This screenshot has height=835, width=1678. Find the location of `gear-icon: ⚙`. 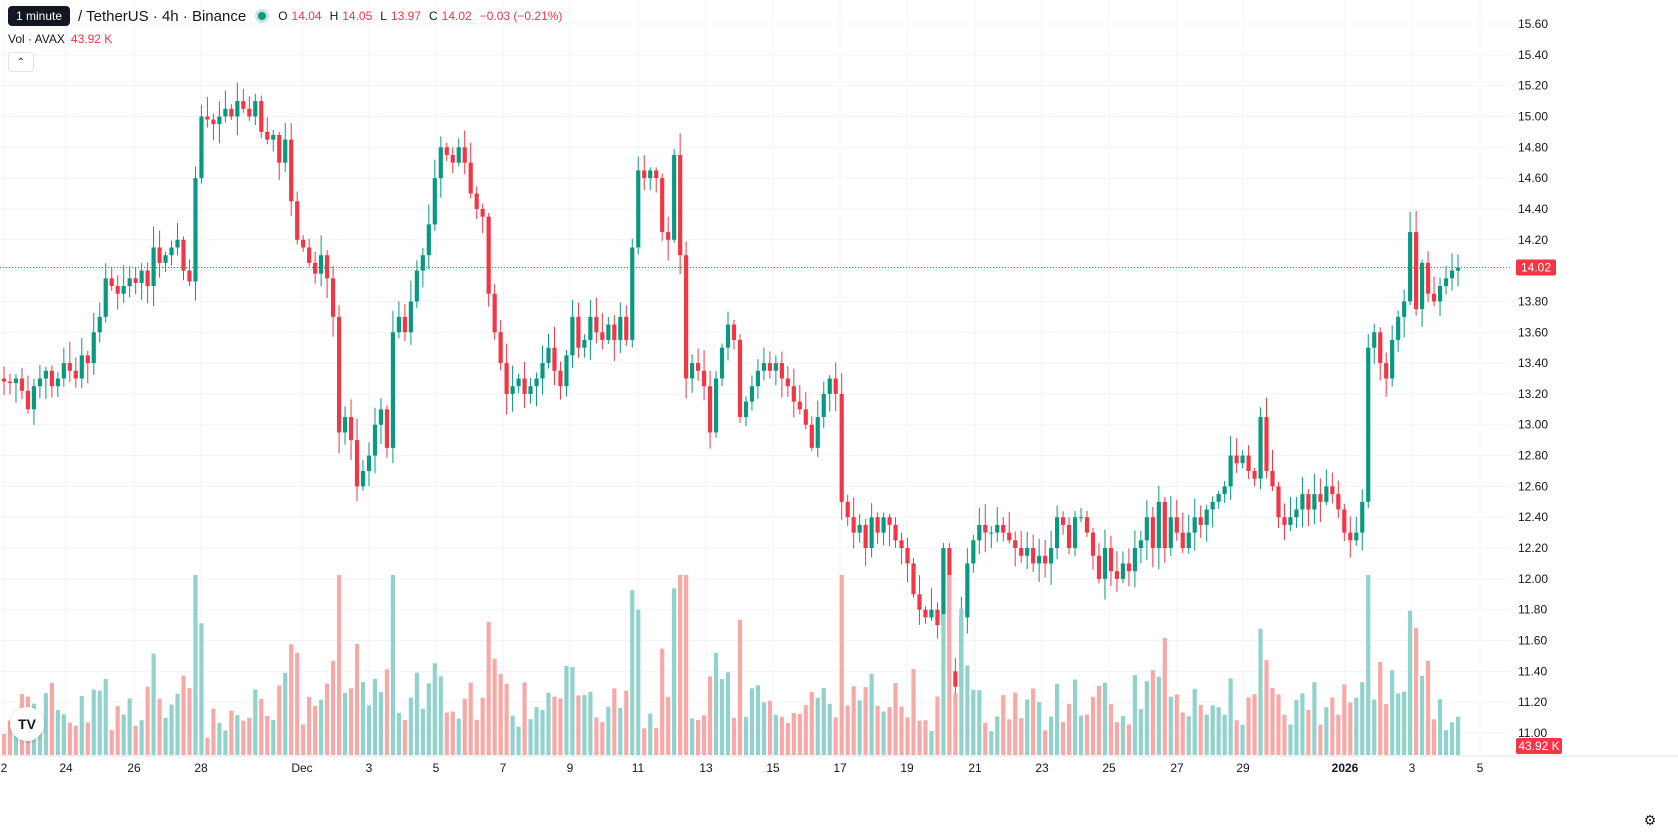

gear-icon: ⚙ is located at coordinates (1650, 819).